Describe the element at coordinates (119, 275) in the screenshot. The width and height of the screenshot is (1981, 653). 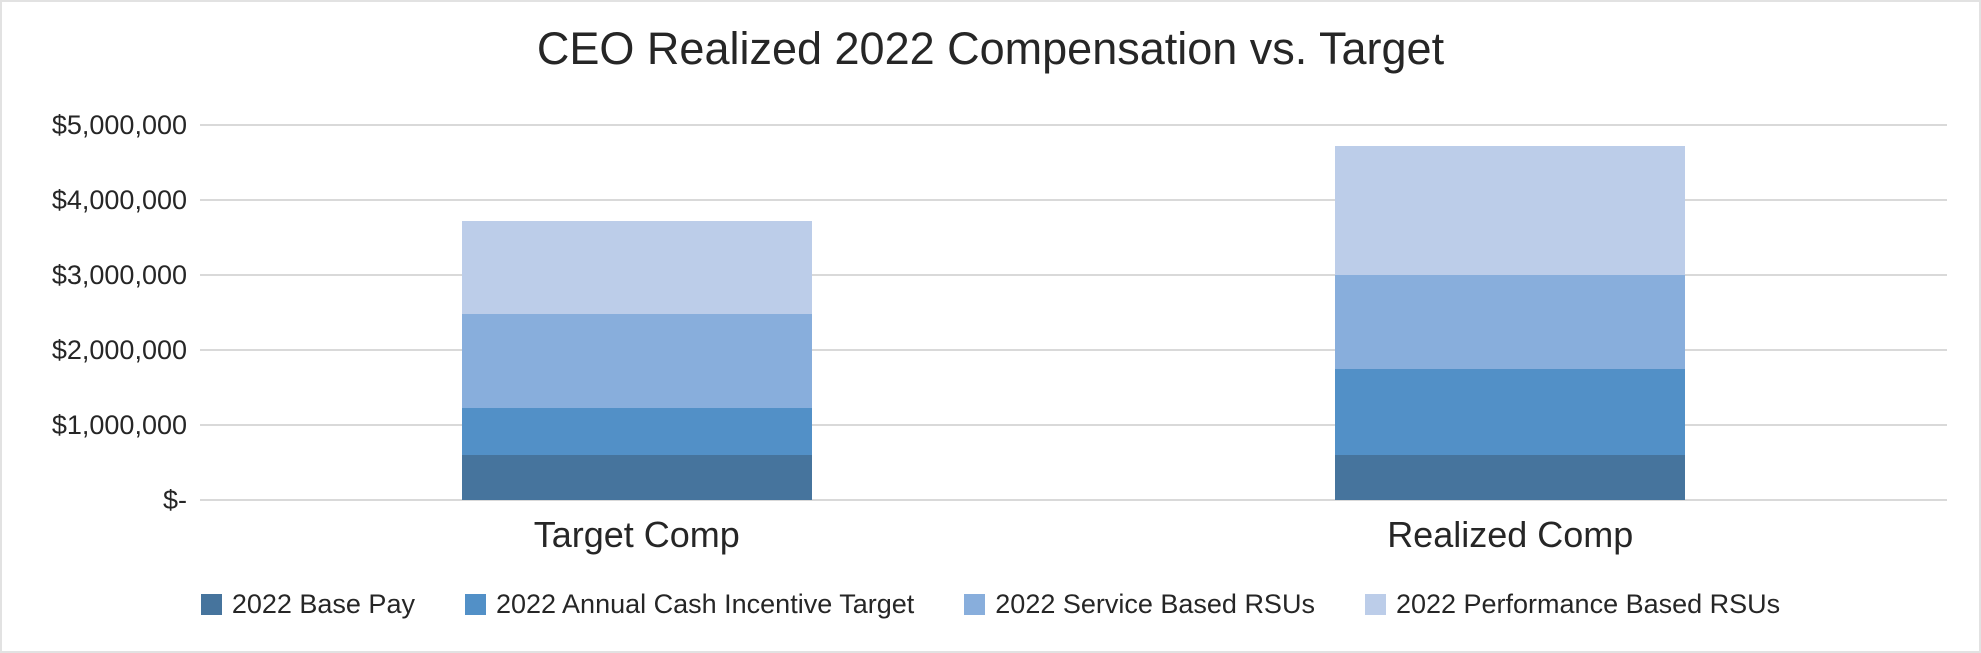
I see `y-axis-tick-label: $3,000,000` at that location.